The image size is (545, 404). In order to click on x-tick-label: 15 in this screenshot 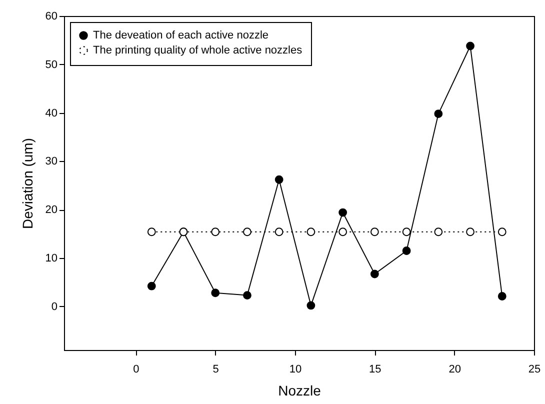, I will do `click(375, 370)`.